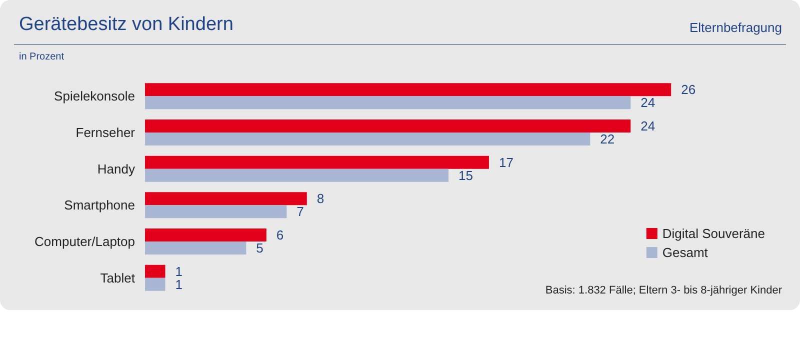 Image resolution: width=800 pixels, height=360 pixels. What do you see at coordinates (126, 24) in the screenshot?
I see `chart-title: Gerätebesitz von Kindern` at bounding box center [126, 24].